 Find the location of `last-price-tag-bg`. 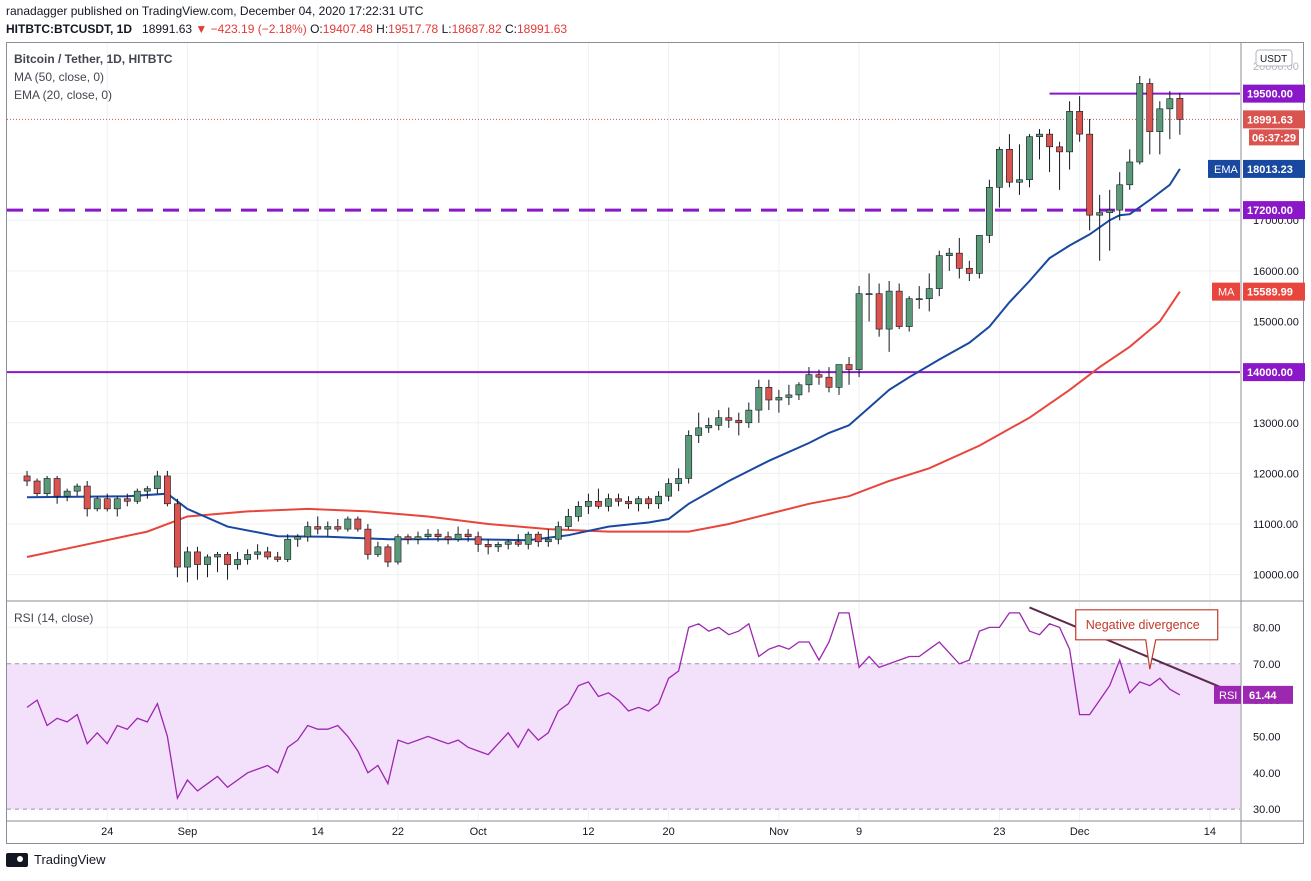

last-price-tag-bg is located at coordinates (1274, 119).